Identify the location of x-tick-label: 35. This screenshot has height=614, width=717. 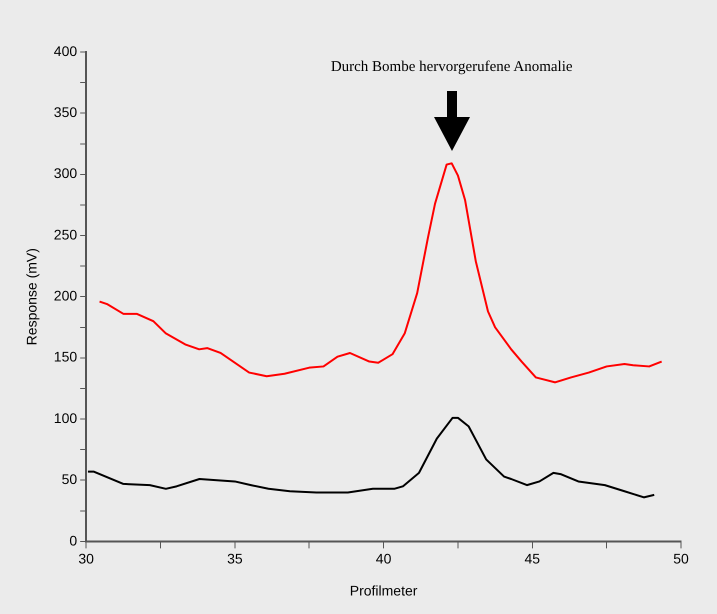
(235, 558).